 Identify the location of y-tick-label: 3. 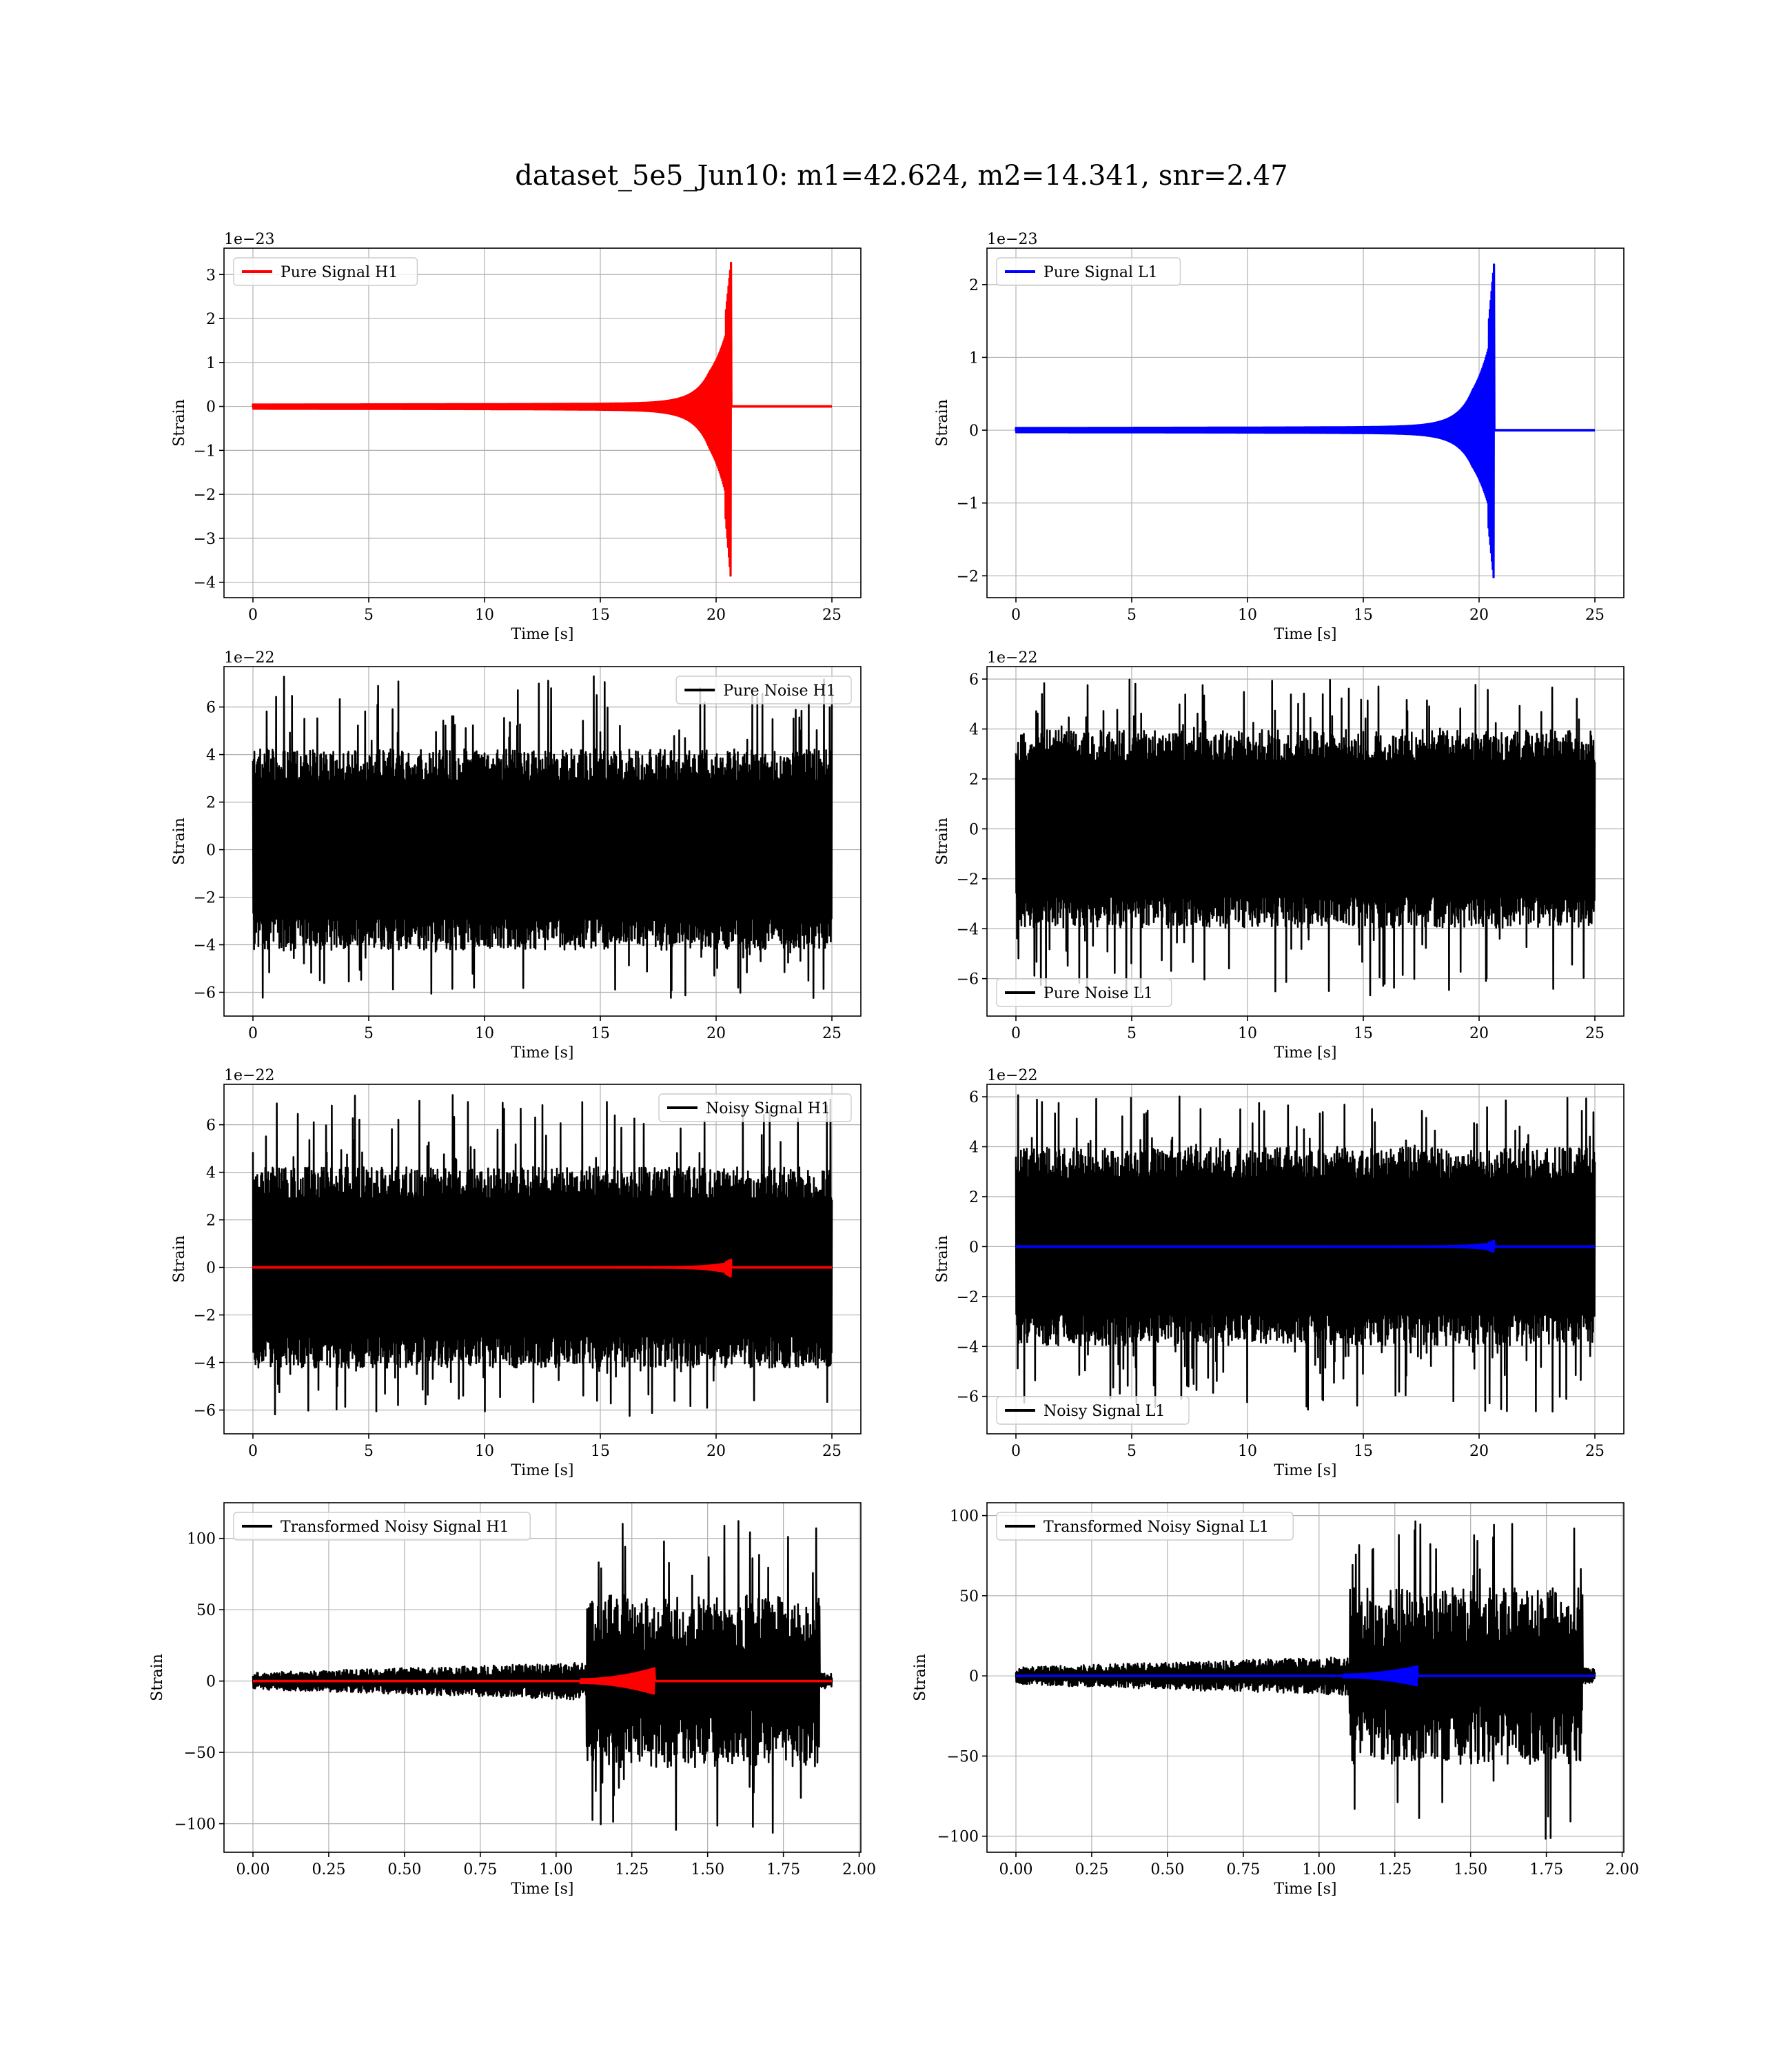
(211, 275).